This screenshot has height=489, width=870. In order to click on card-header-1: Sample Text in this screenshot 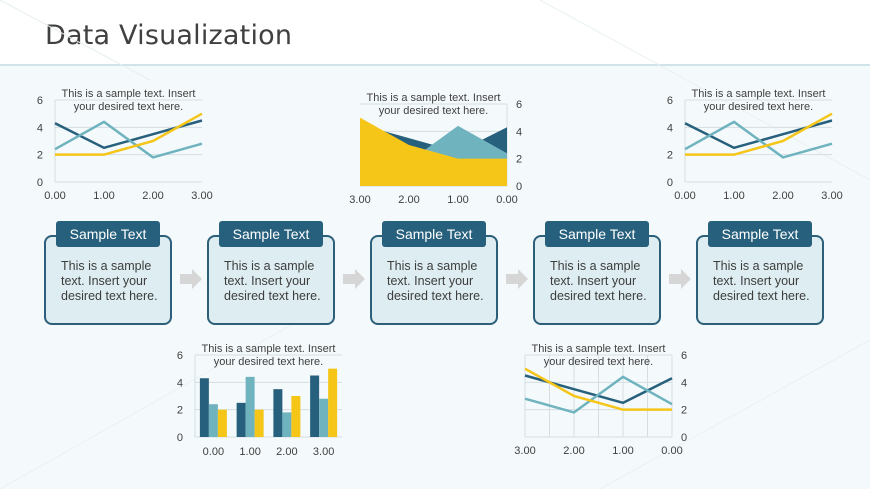, I will do `click(108, 234)`.